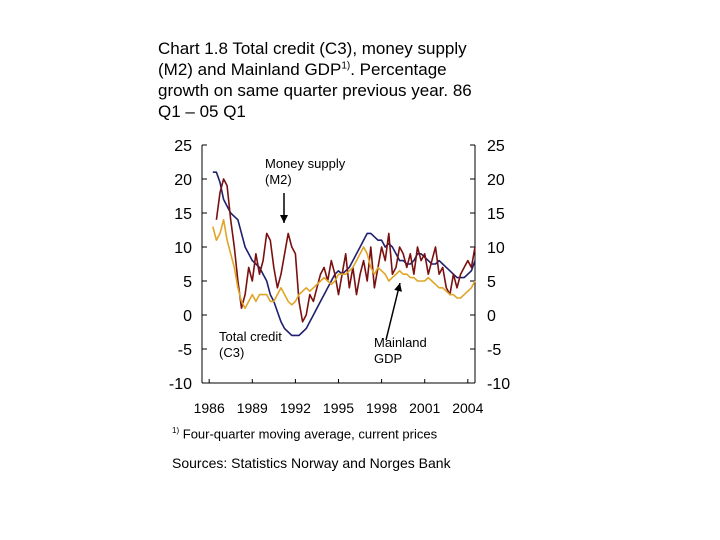 This screenshot has width=720, height=540. I want to click on y-tick-label-right: 0, so click(491, 316).